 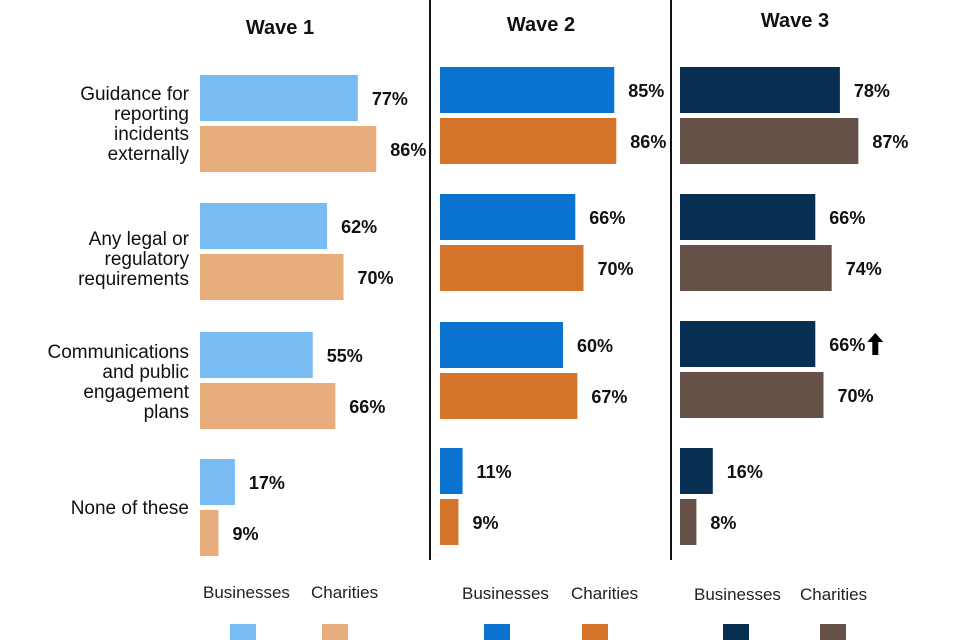 What do you see at coordinates (494, 472) in the screenshot?
I see `data-label: 11%` at bounding box center [494, 472].